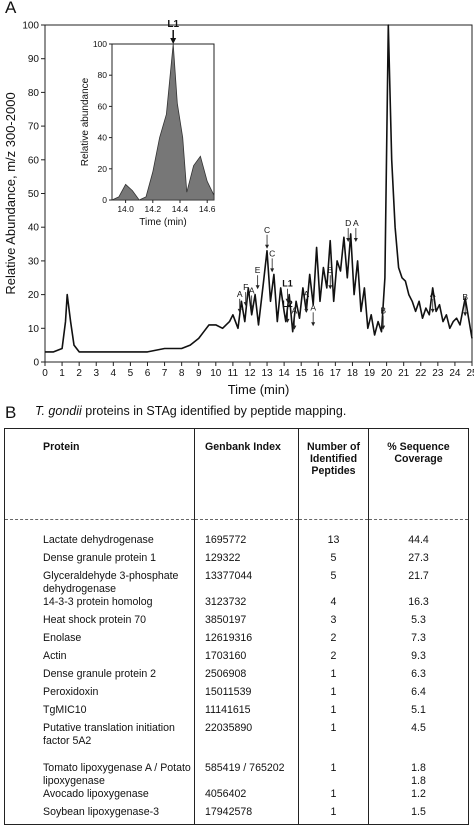  Describe the element at coordinates (104, 200) in the screenshot. I see `inset-y-tick-label: 0` at that location.